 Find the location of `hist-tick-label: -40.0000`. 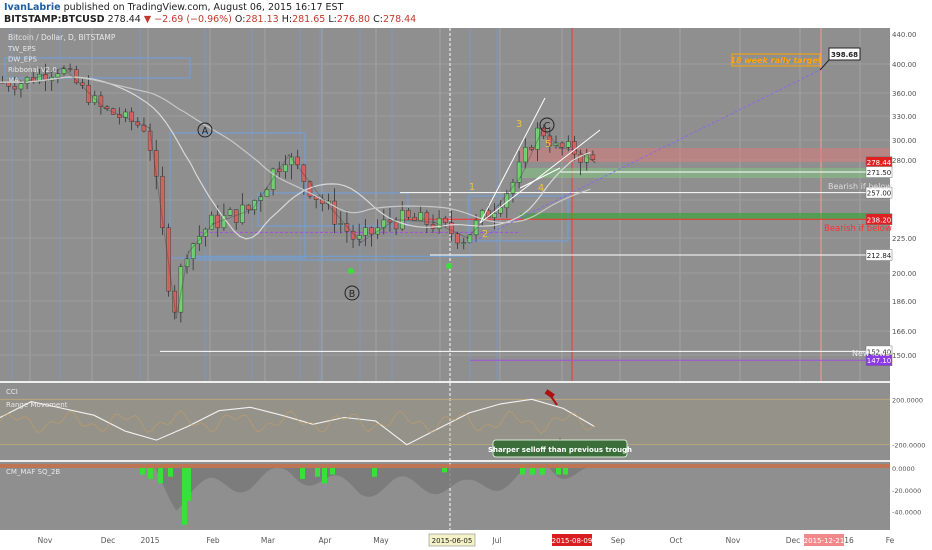

hist-tick-label: -40.0000 is located at coordinates (906, 513).